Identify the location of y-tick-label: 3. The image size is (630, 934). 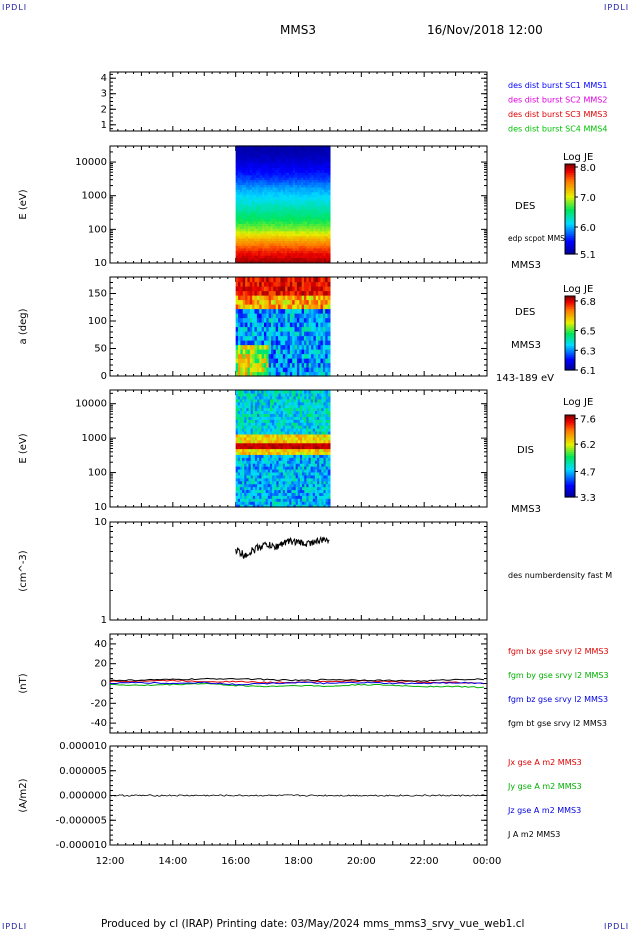
(104, 94).